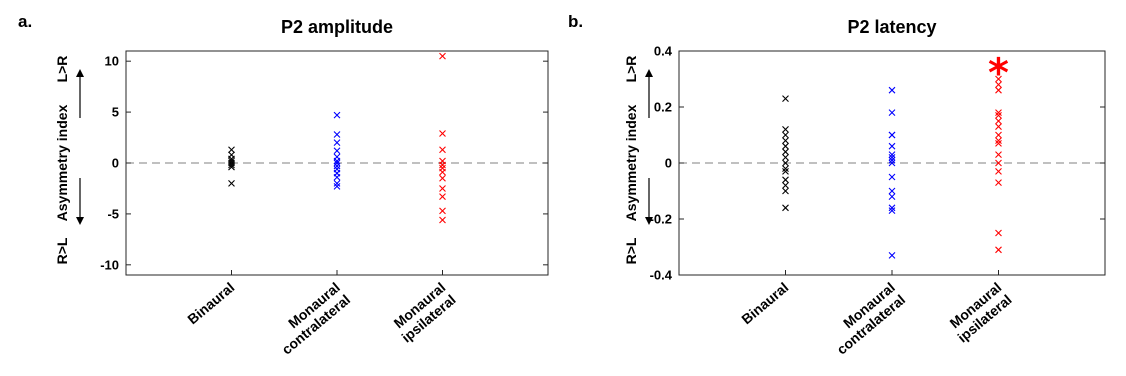  Describe the element at coordinates (575, 21) in the screenshot. I see `panel-letter: b.` at that location.